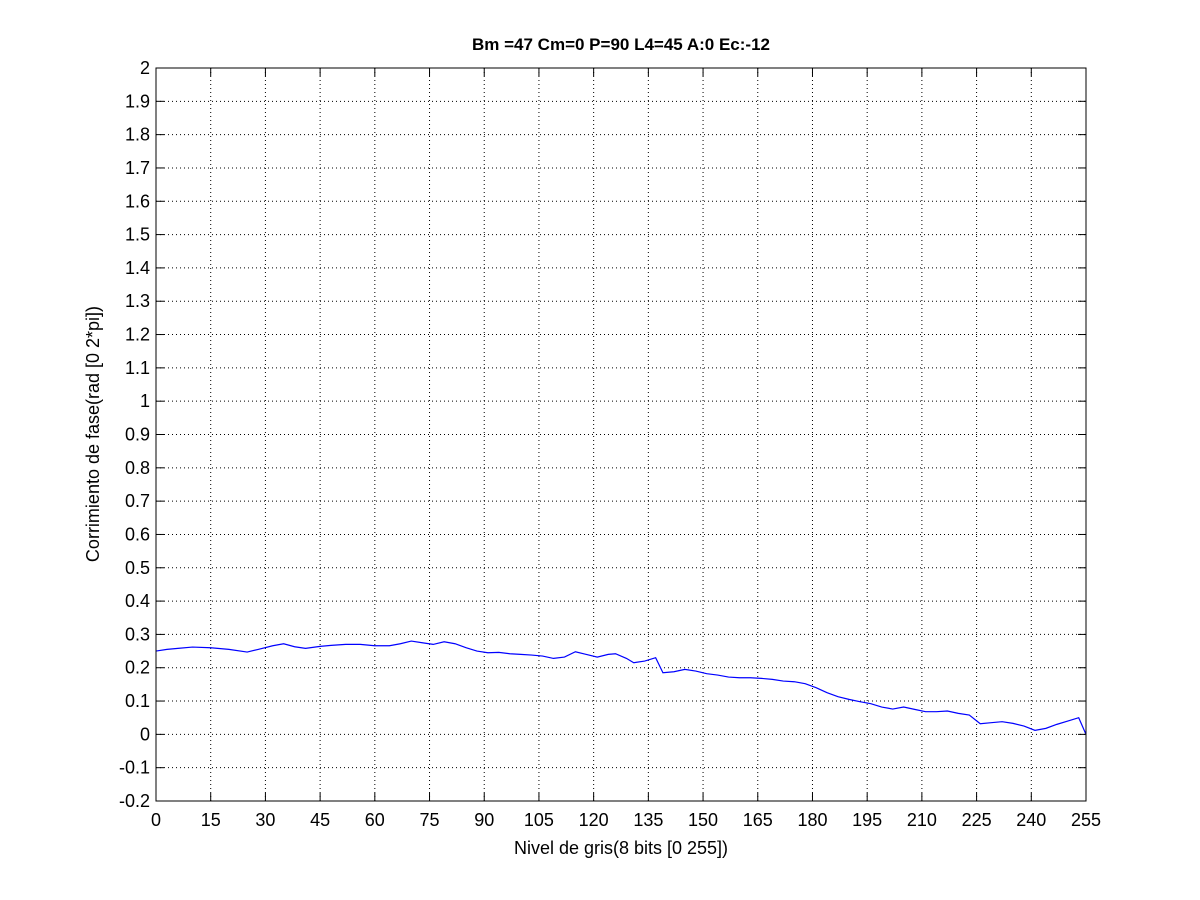 The height and width of the screenshot is (900, 1200). What do you see at coordinates (137, 235) in the screenshot?
I see `y-tick-label: 1.5` at bounding box center [137, 235].